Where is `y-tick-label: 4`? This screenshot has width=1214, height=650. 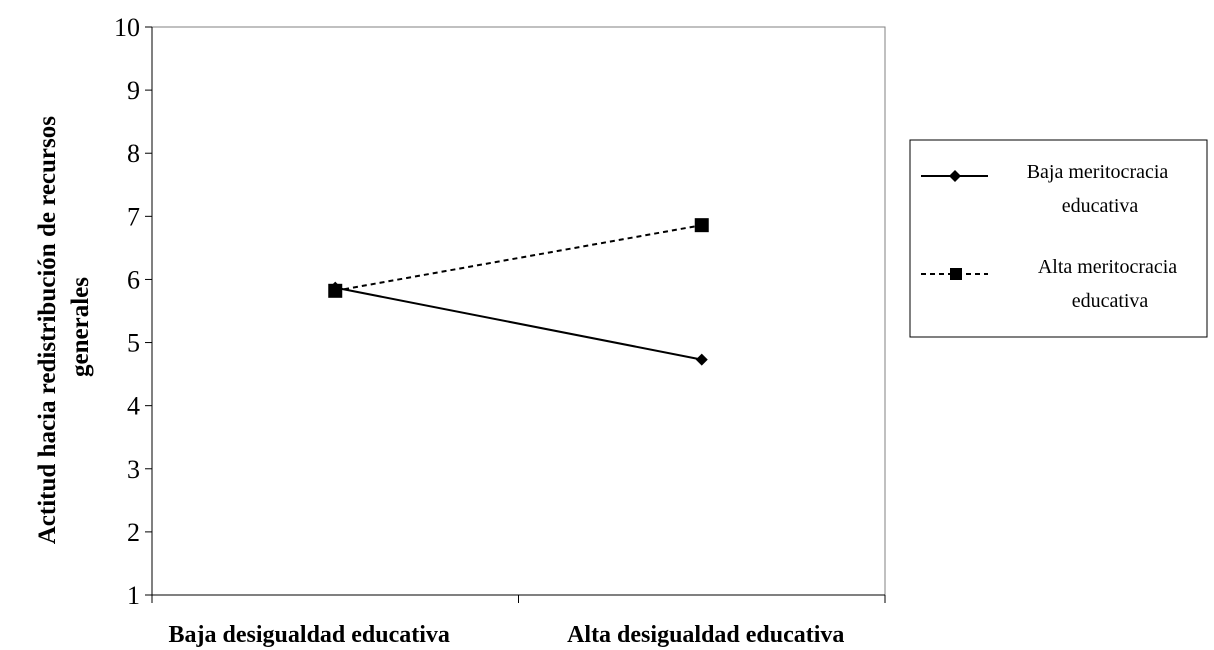
y-tick-label: 4 is located at coordinates (133, 406).